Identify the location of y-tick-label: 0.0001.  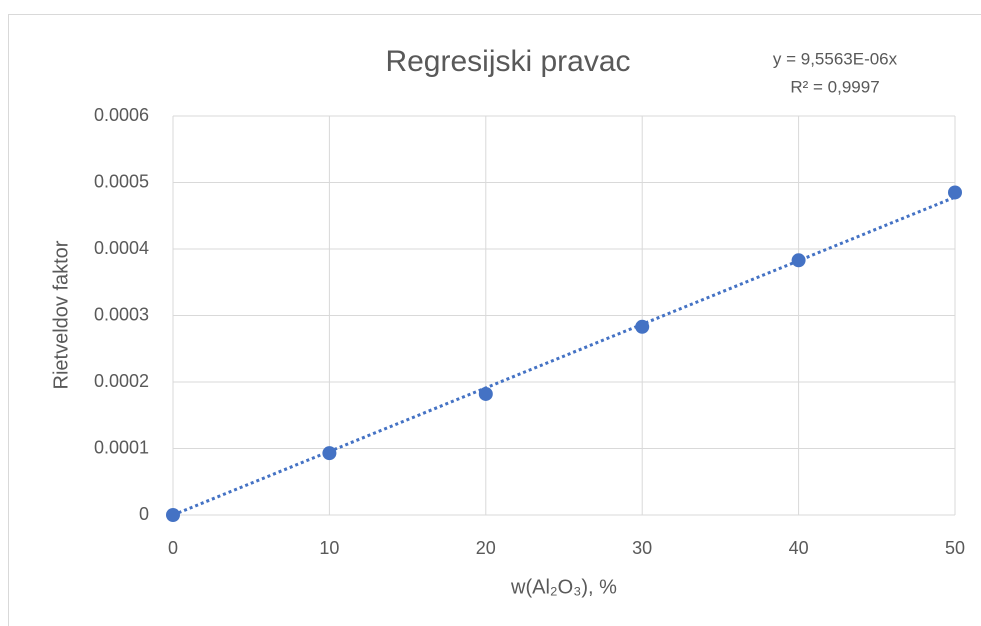
(121, 447).